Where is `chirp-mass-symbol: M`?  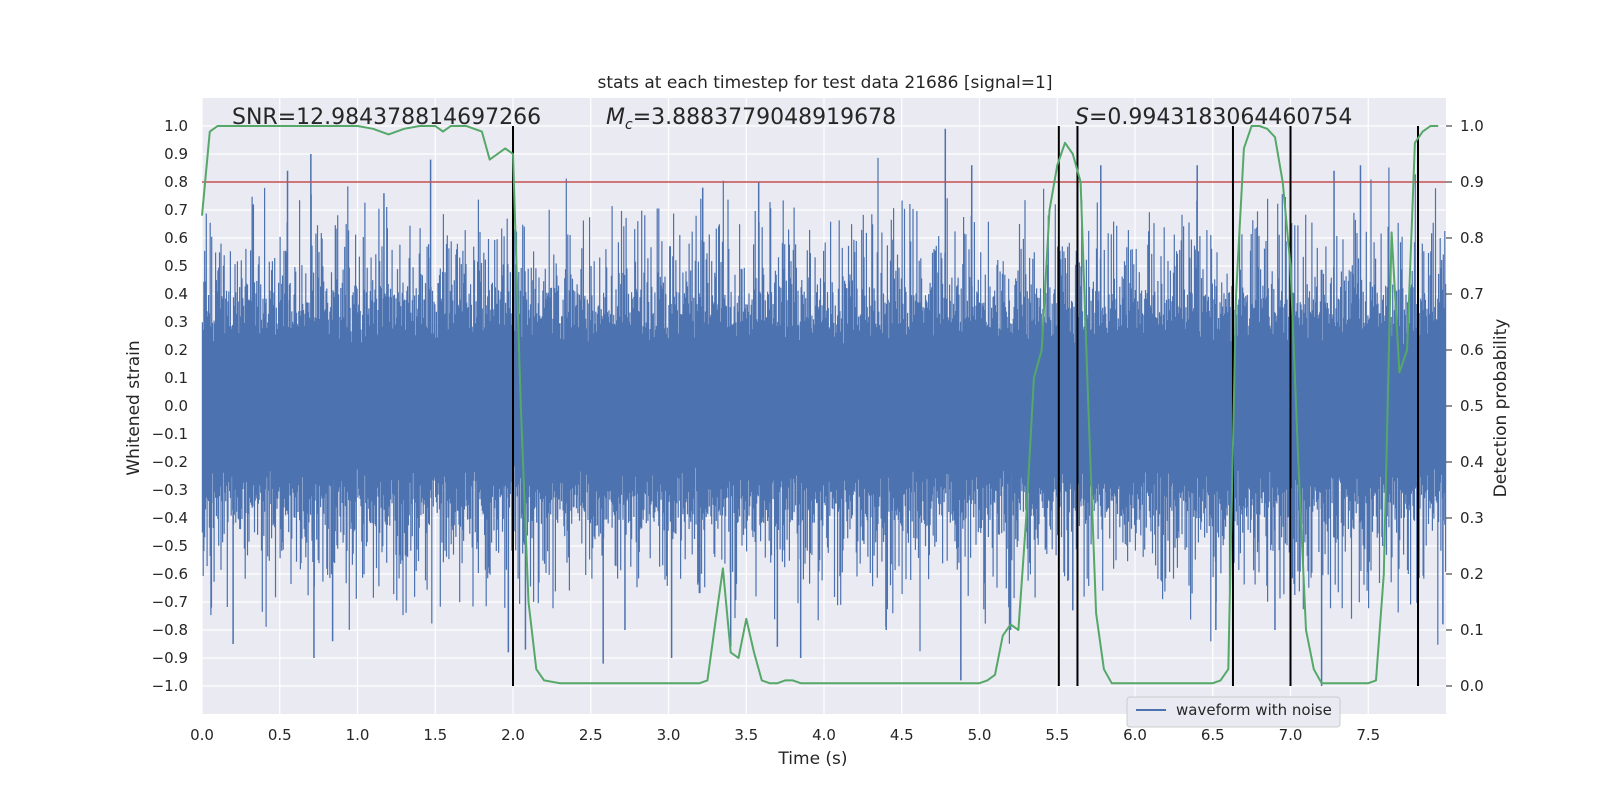 chirp-mass-symbol: M is located at coordinates (615, 117).